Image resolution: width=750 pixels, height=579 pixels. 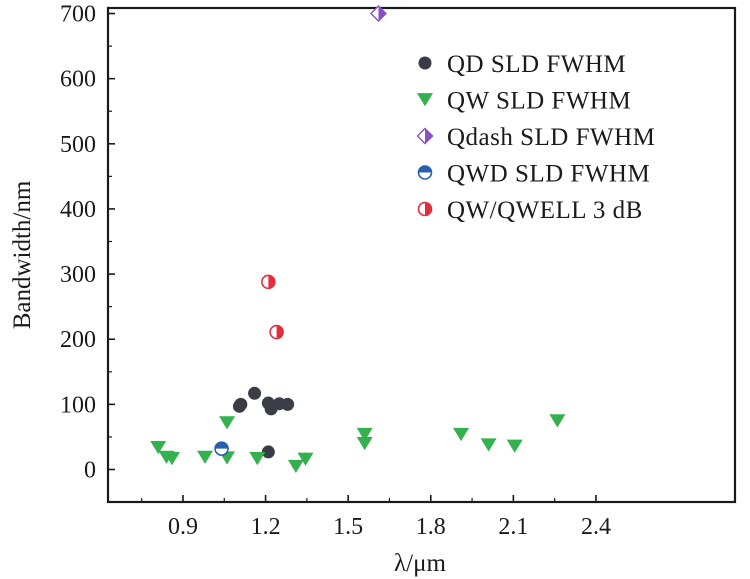 What do you see at coordinates (376, 517) in the screenshot?
I see `x-axis: 0.9 1.2 1.5 1.8 2.1 2.4` at bounding box center [376, 517].